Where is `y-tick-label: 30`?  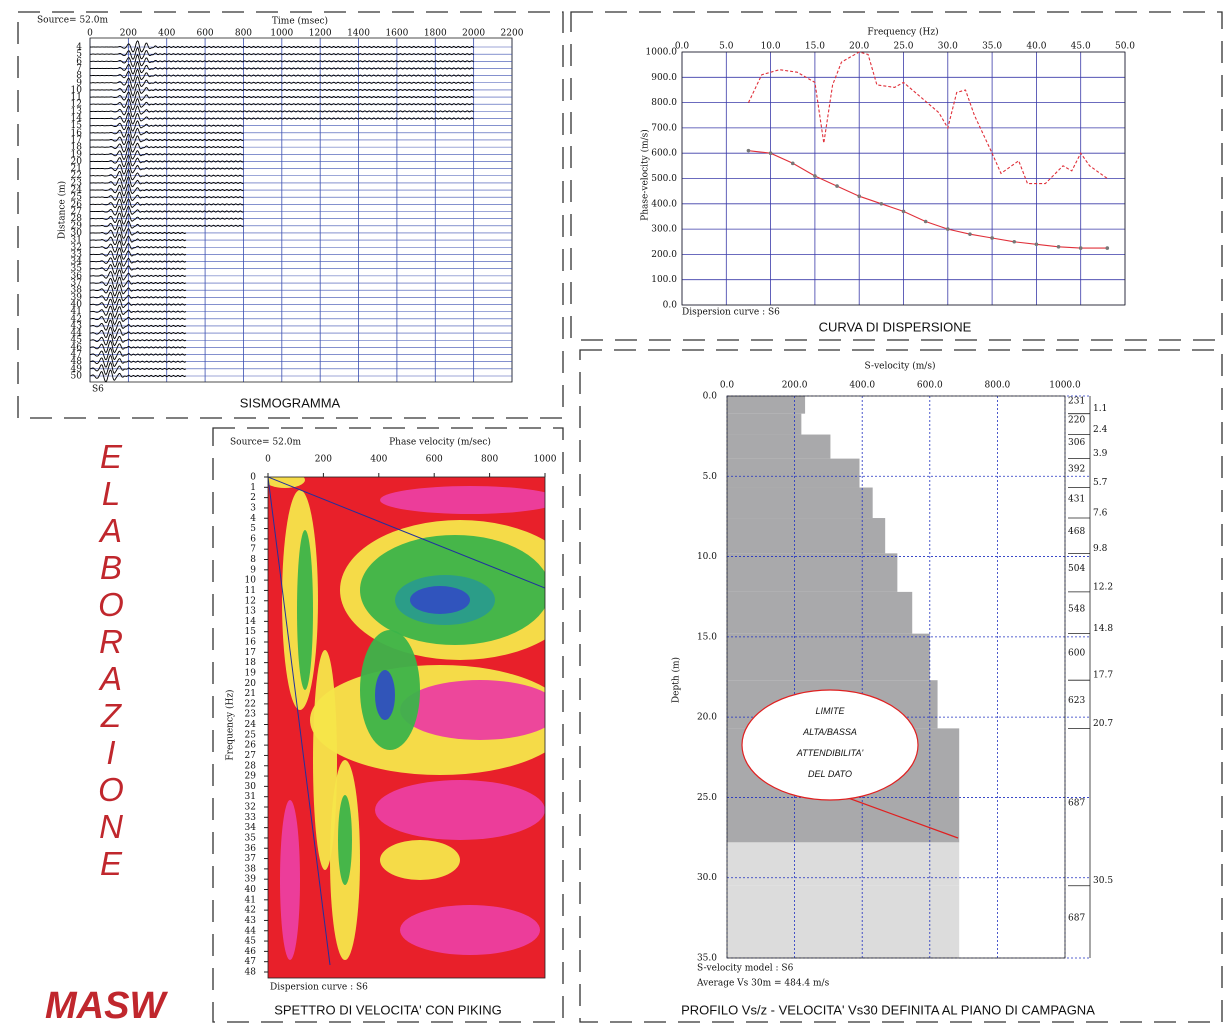
y-tick-label: 30 is located at coordinates (77, 233).